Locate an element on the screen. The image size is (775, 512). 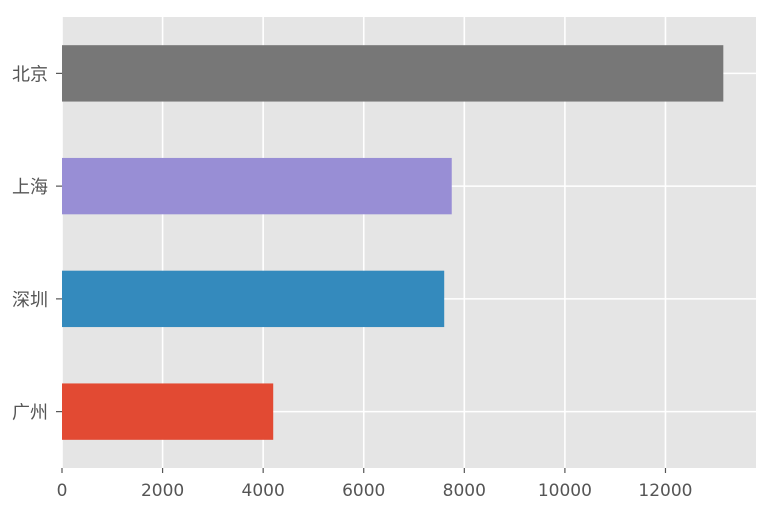
x-tick-label: 12000 is located at coordinates (665, 491).